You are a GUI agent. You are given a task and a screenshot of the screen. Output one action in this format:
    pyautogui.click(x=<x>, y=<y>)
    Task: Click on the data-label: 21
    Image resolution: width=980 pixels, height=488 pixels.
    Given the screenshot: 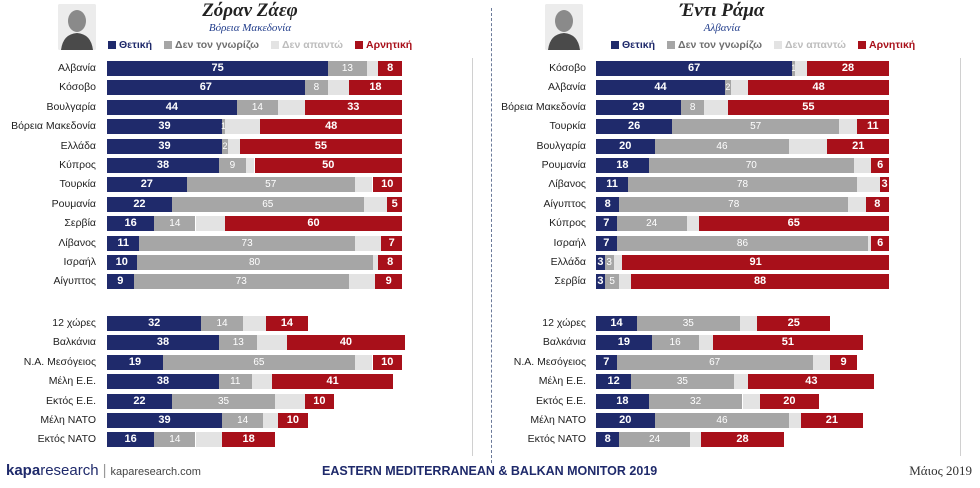 What is the action you would take?
    pyautogui.click(x=831, y=420)
    